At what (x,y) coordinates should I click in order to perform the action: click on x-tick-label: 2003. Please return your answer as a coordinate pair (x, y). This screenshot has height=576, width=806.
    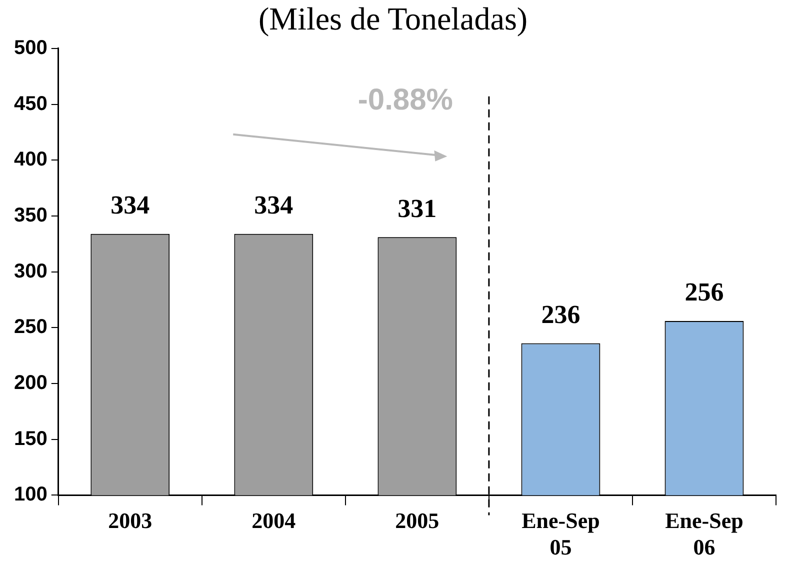
    Looking at the image, I should click on (130, 521).